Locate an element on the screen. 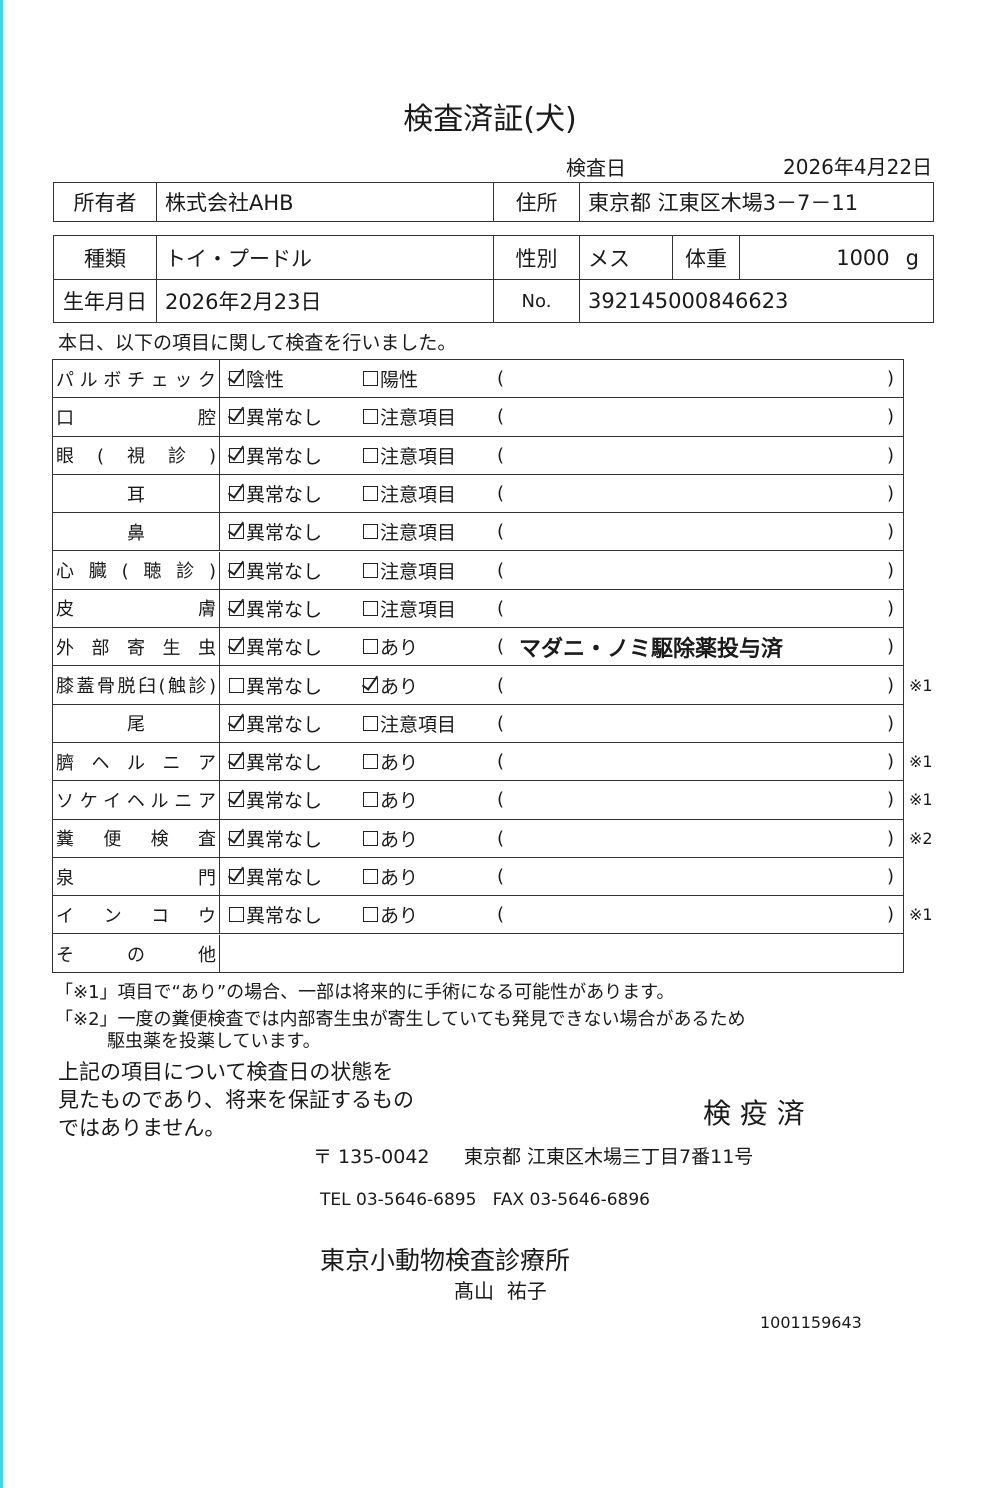 Image resolution: width=1007 pixels, height=1488 pixels. item-label-text: 臍ヘルニア is located at coordinates (136, 763).